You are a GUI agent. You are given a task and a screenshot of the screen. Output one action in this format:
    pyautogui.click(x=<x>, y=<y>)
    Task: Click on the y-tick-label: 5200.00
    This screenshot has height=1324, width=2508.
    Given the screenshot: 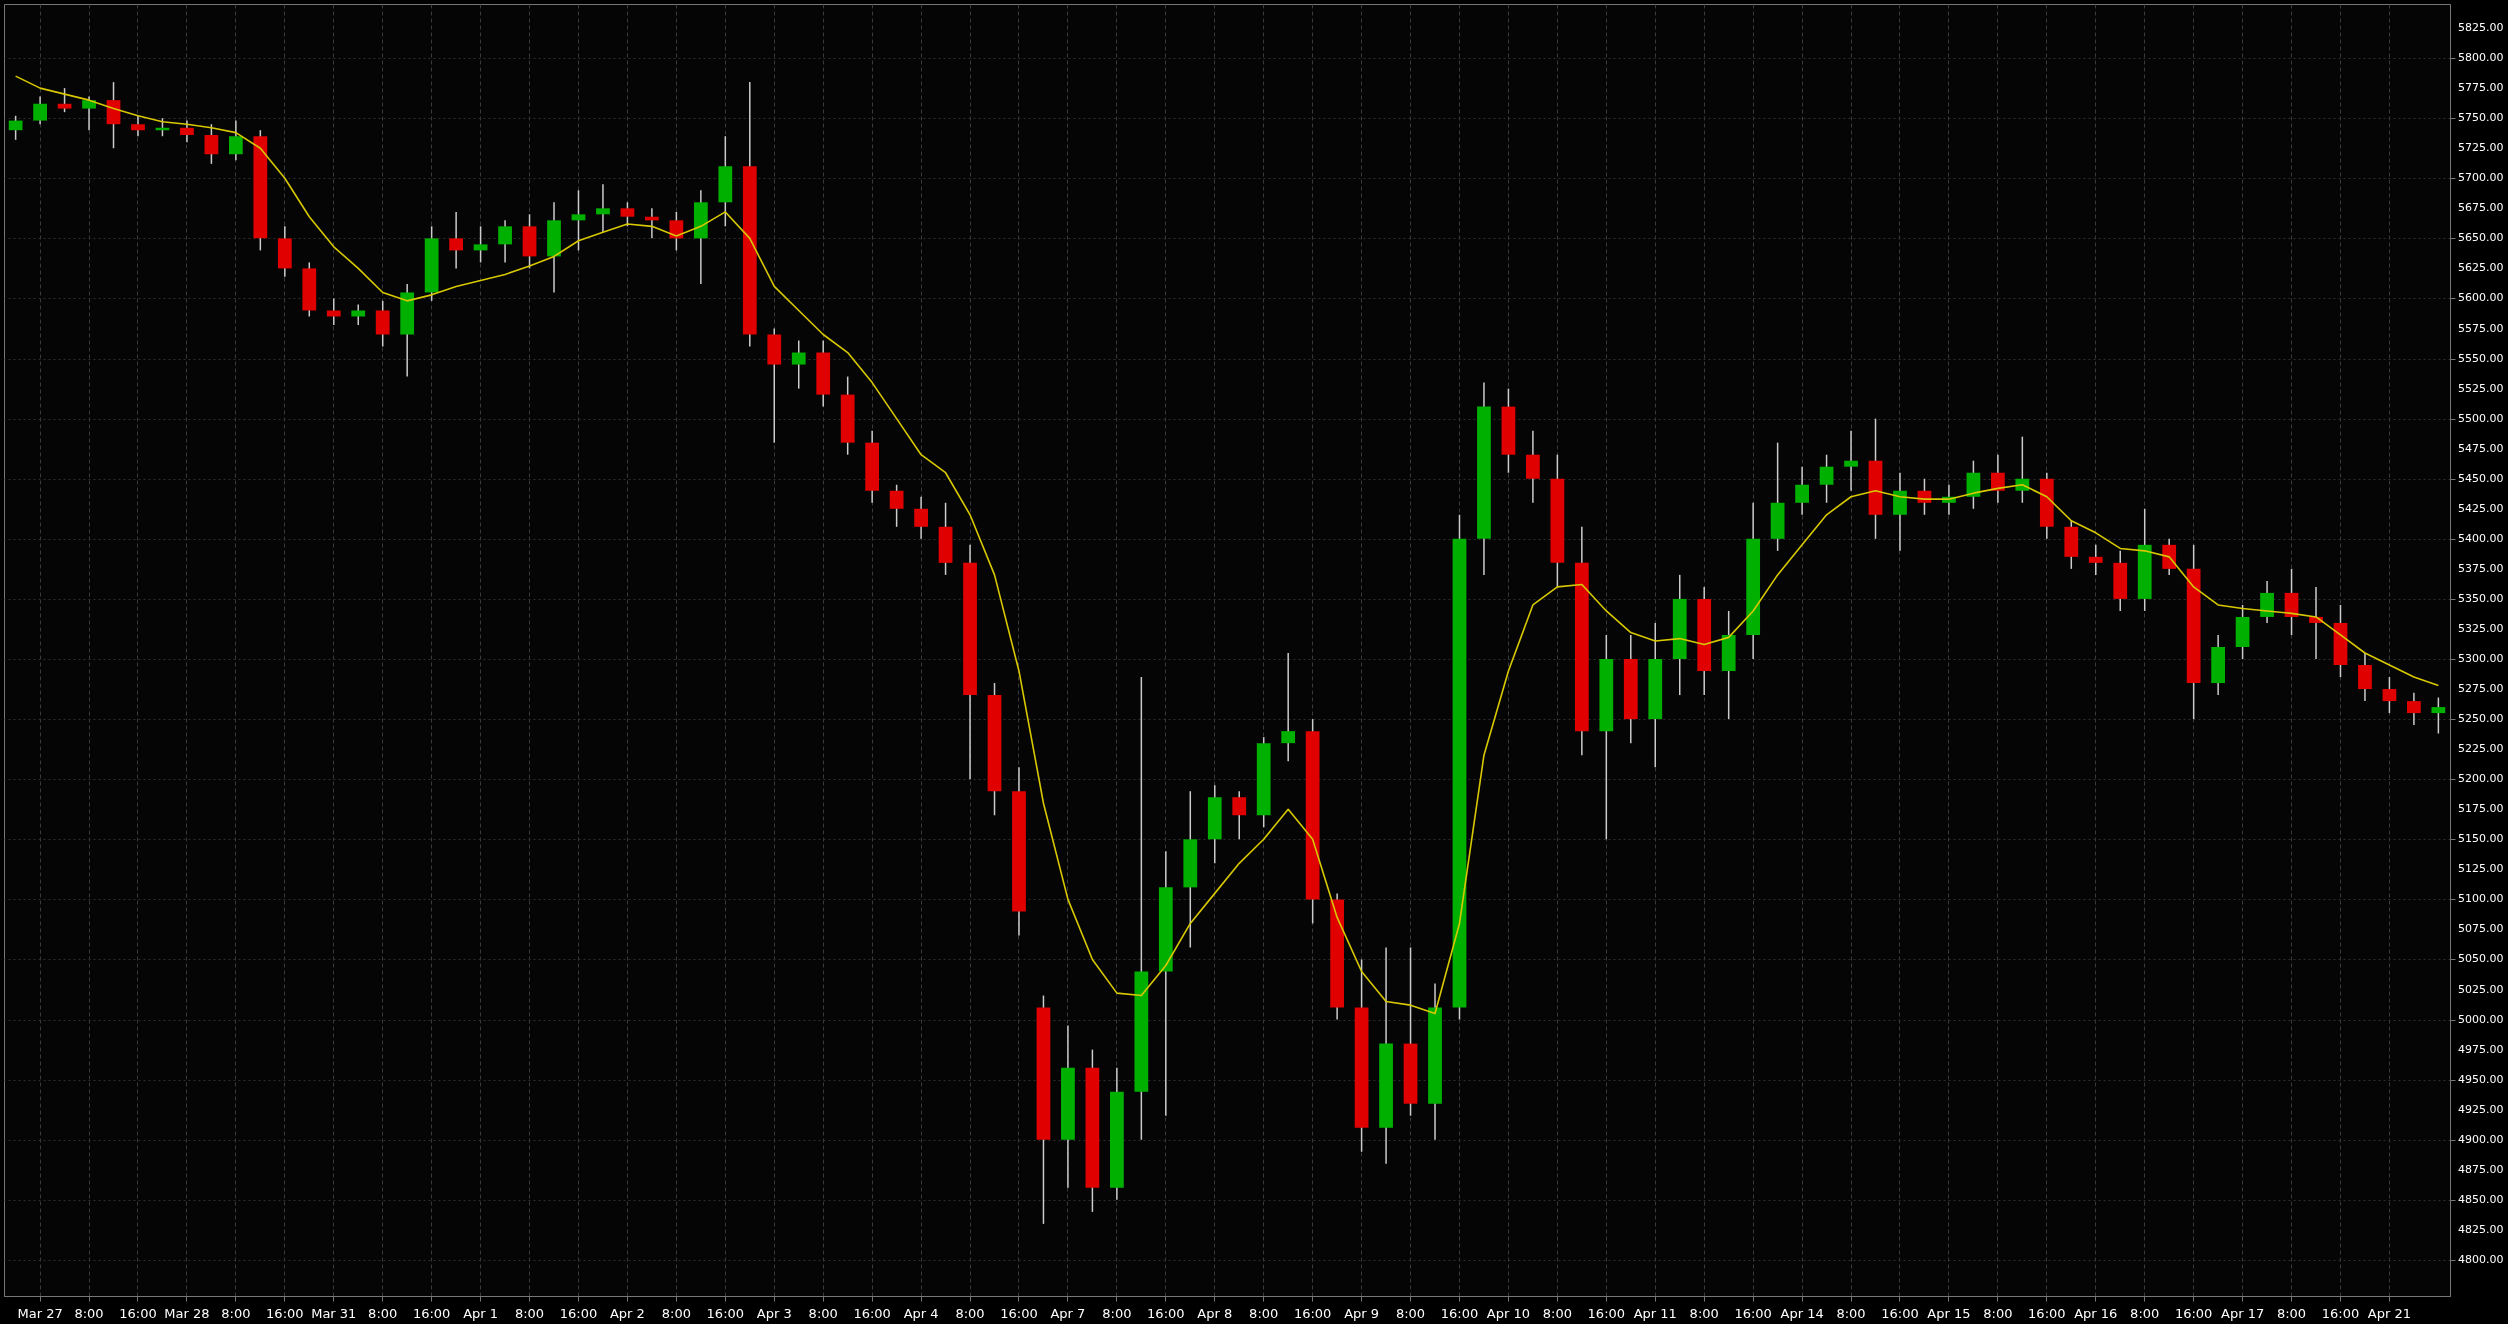 What is the action you would take?
    pyautogui.click(x=2481, y=779)
    